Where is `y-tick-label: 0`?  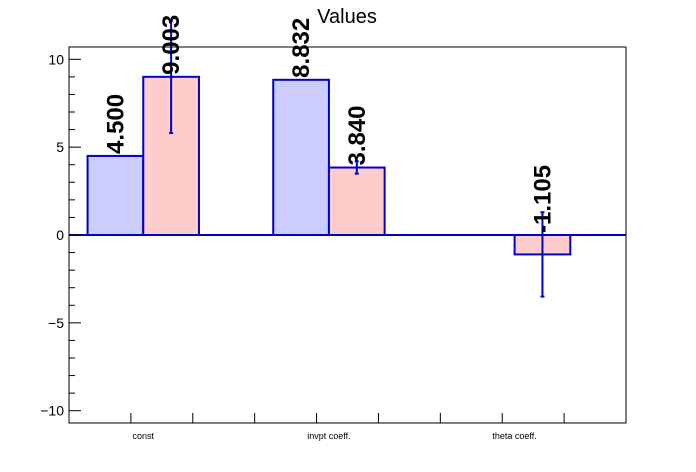
y-tick-label: 0 is located at coordinates (60, 235).